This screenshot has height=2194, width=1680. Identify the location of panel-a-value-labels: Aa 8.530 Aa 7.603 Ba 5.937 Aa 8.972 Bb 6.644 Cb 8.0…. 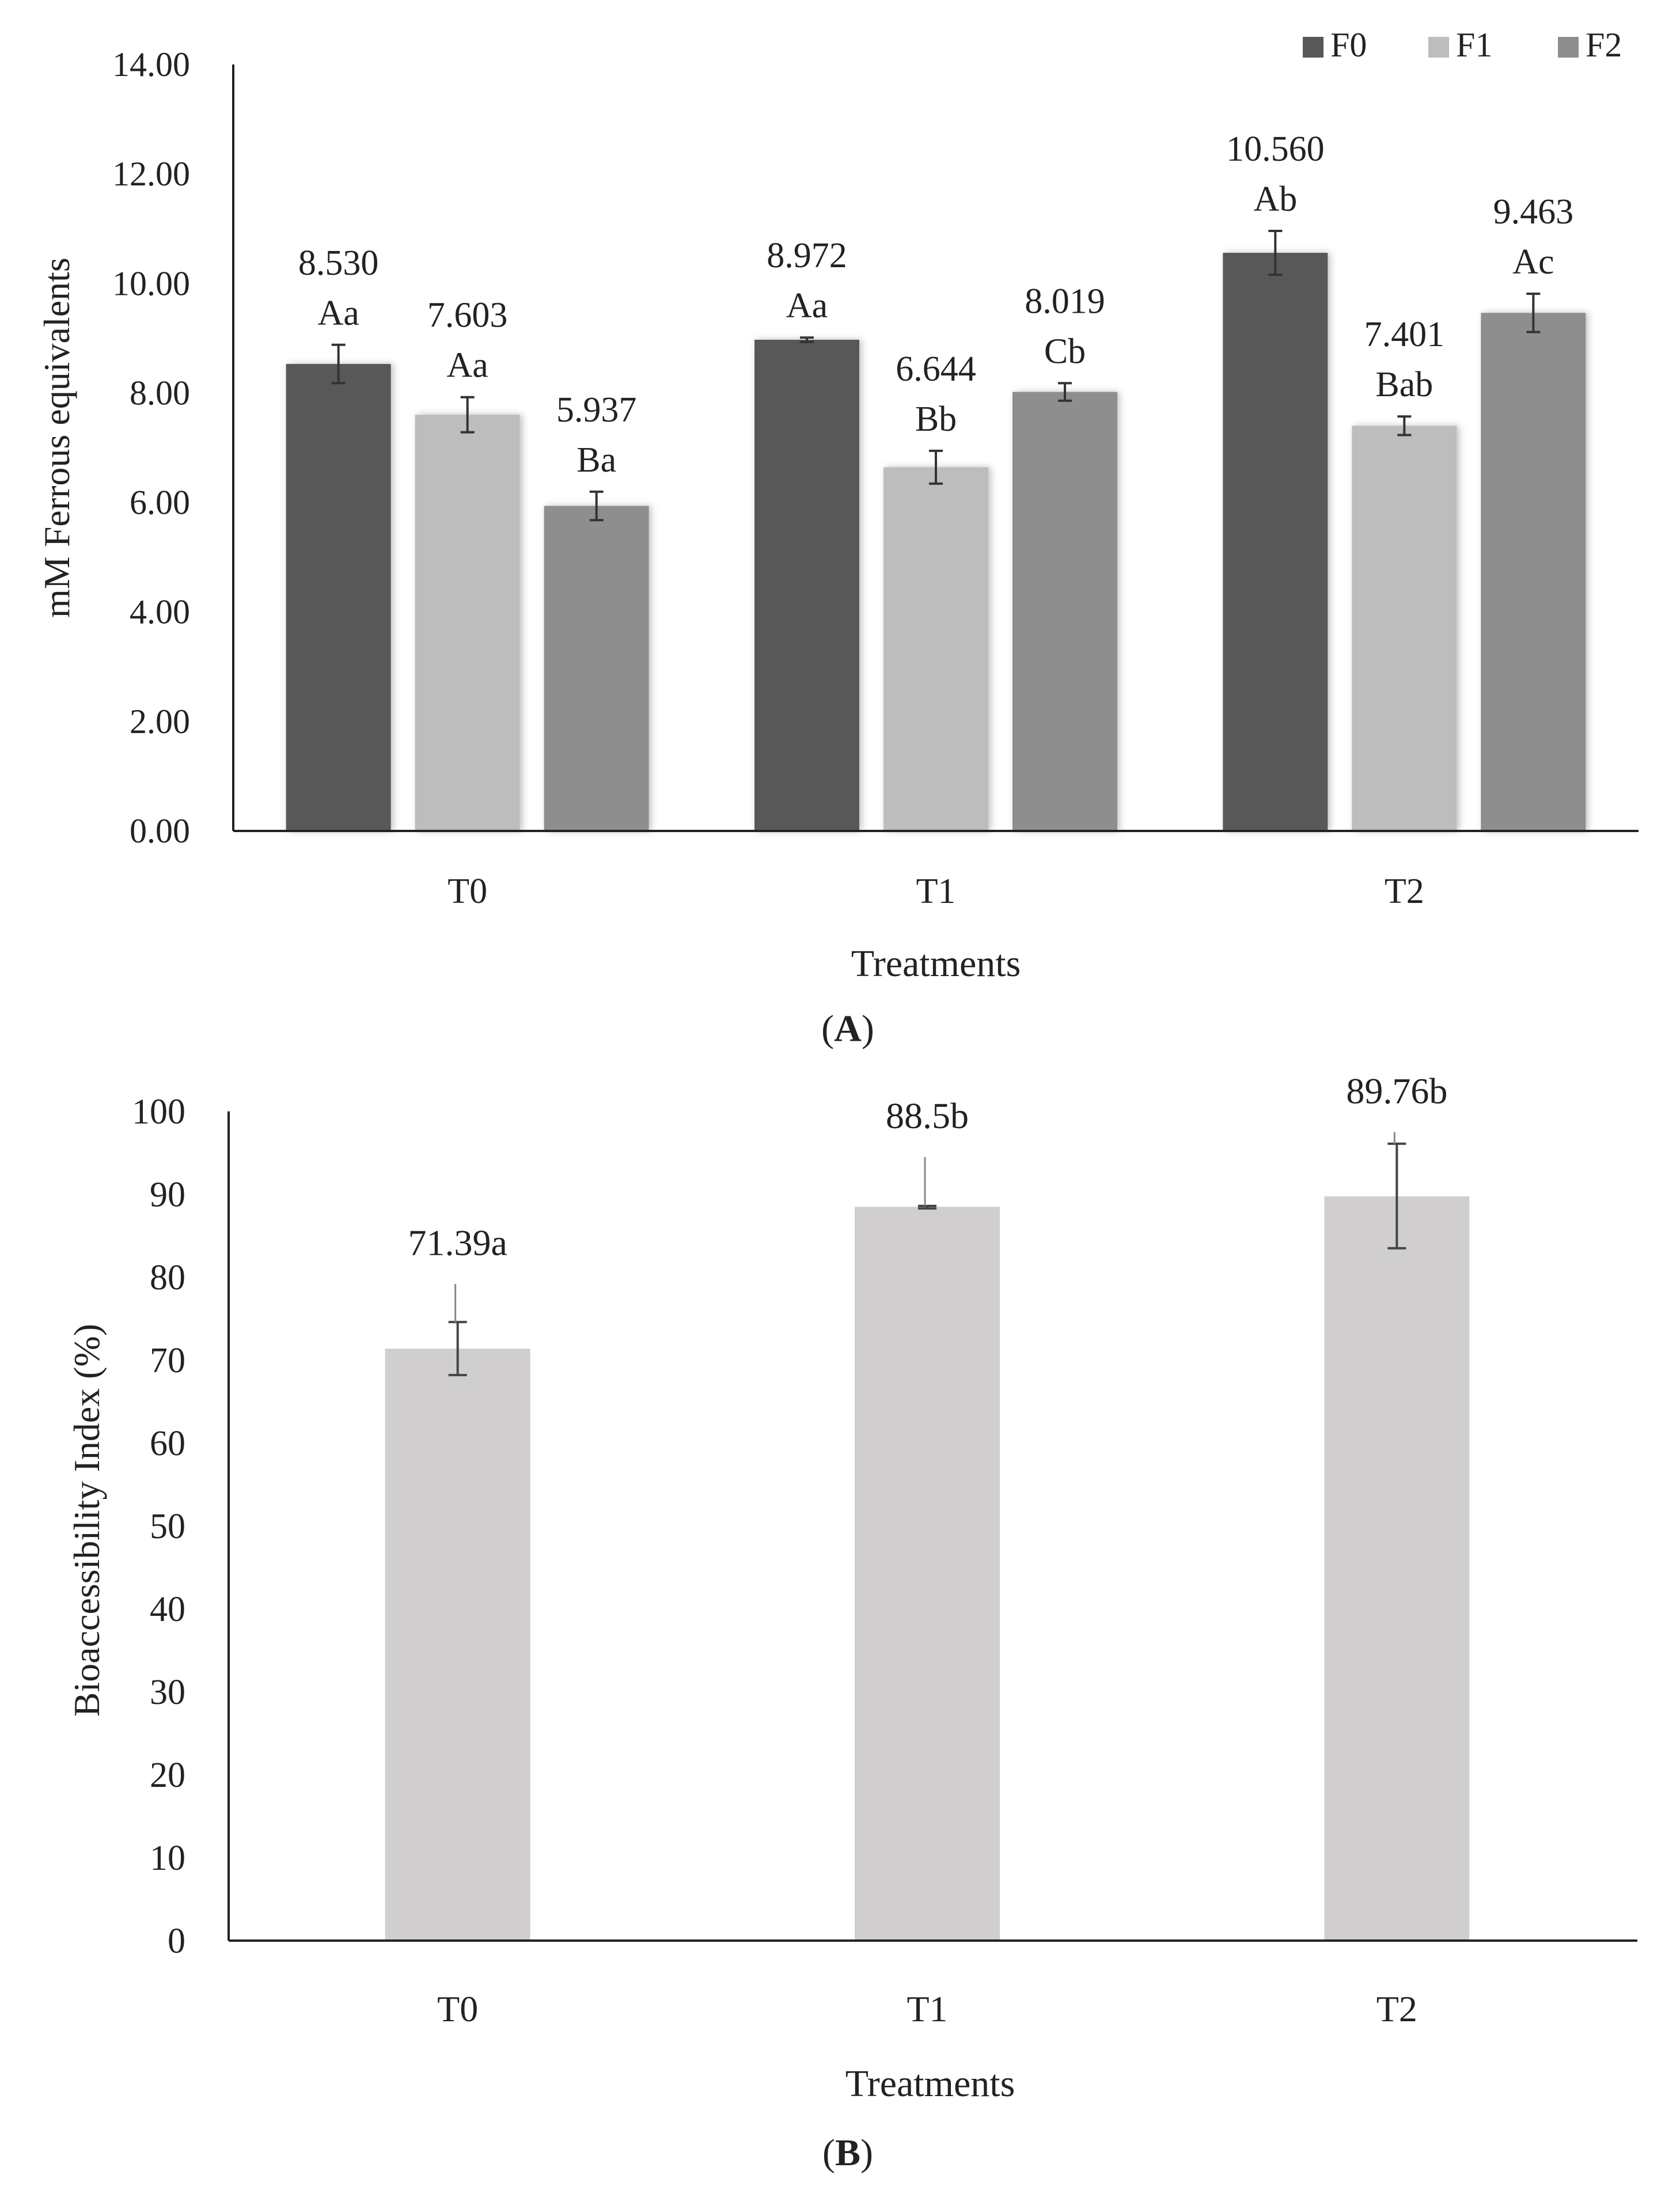
(935, 305).